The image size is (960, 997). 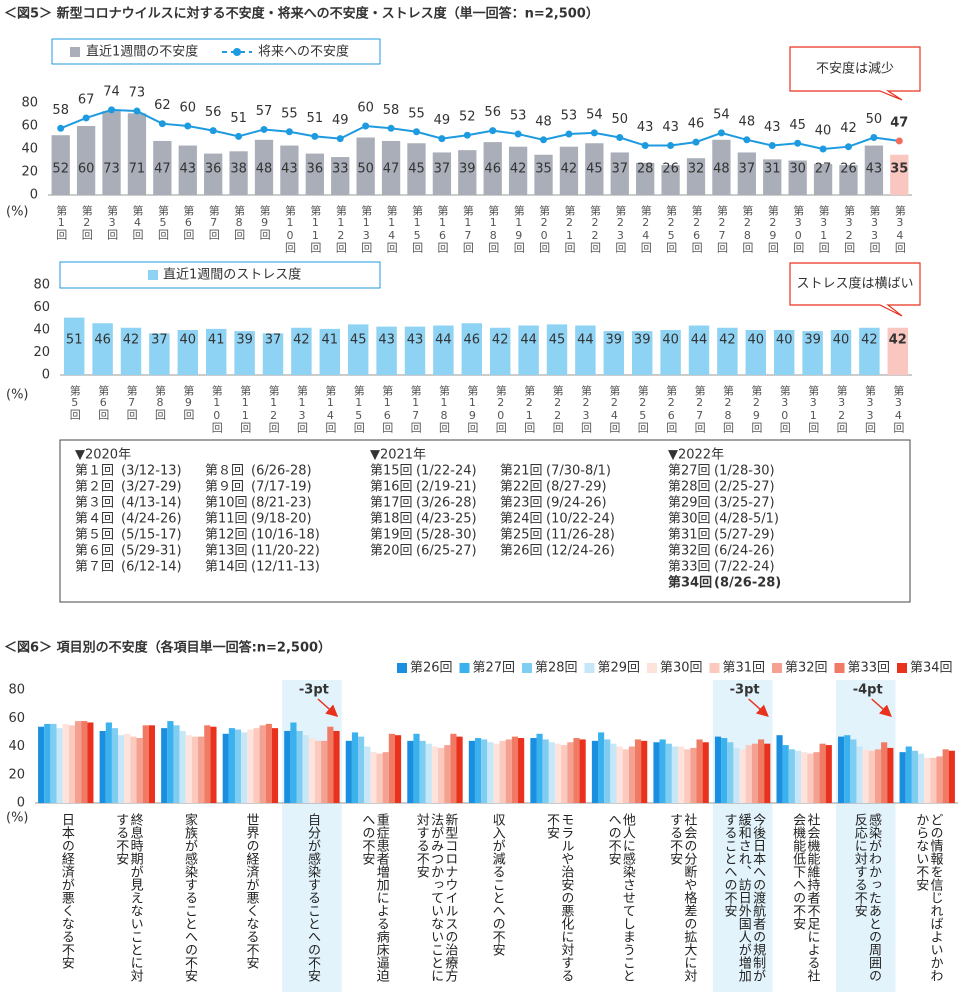 I want to click on x-tick-label: 第16回, so click(x=387, y=409).